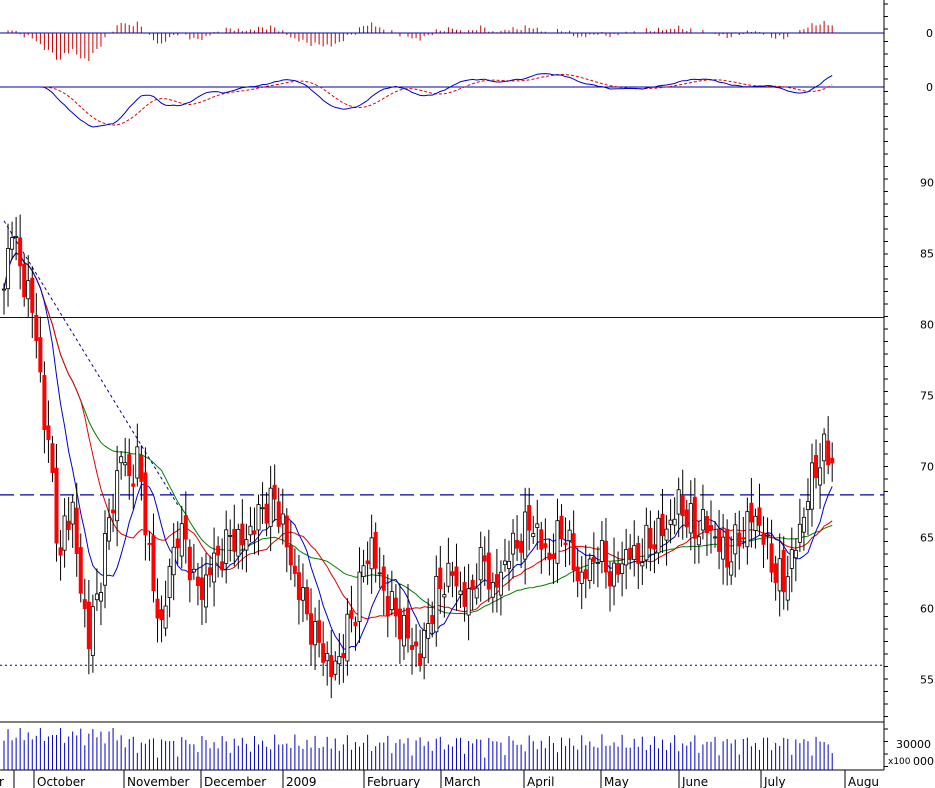 The height and width of the screenshot is (788, 935). Describe the element at coordinates (927, 325) in the screenshot. I see `price-tick-label: 80` at that location.